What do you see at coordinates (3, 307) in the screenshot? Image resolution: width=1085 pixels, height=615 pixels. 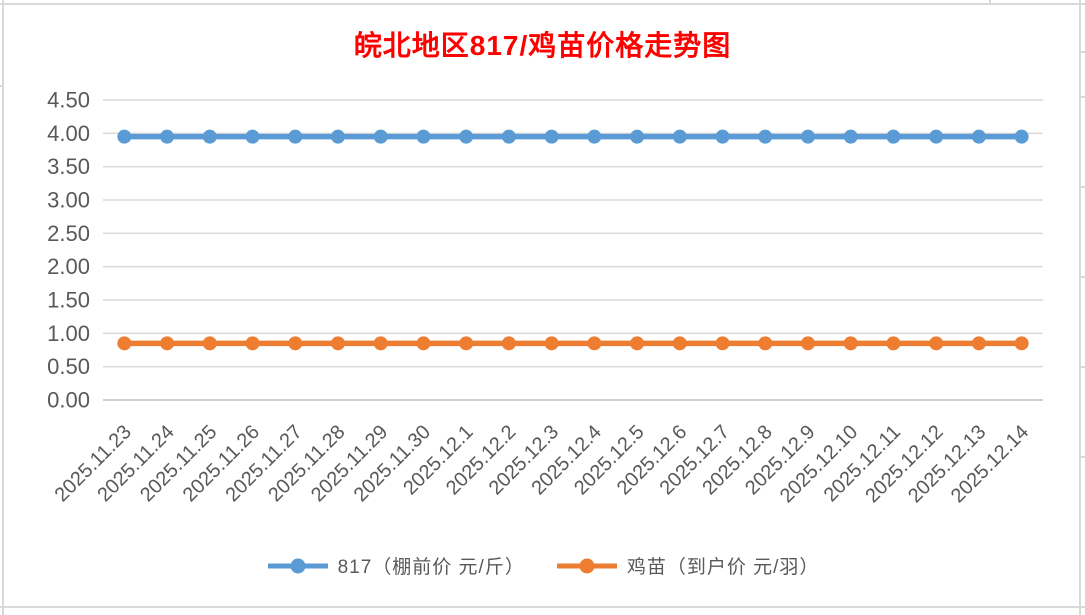 I see `sheet-gridline-left` at bounding box center [3, 307].